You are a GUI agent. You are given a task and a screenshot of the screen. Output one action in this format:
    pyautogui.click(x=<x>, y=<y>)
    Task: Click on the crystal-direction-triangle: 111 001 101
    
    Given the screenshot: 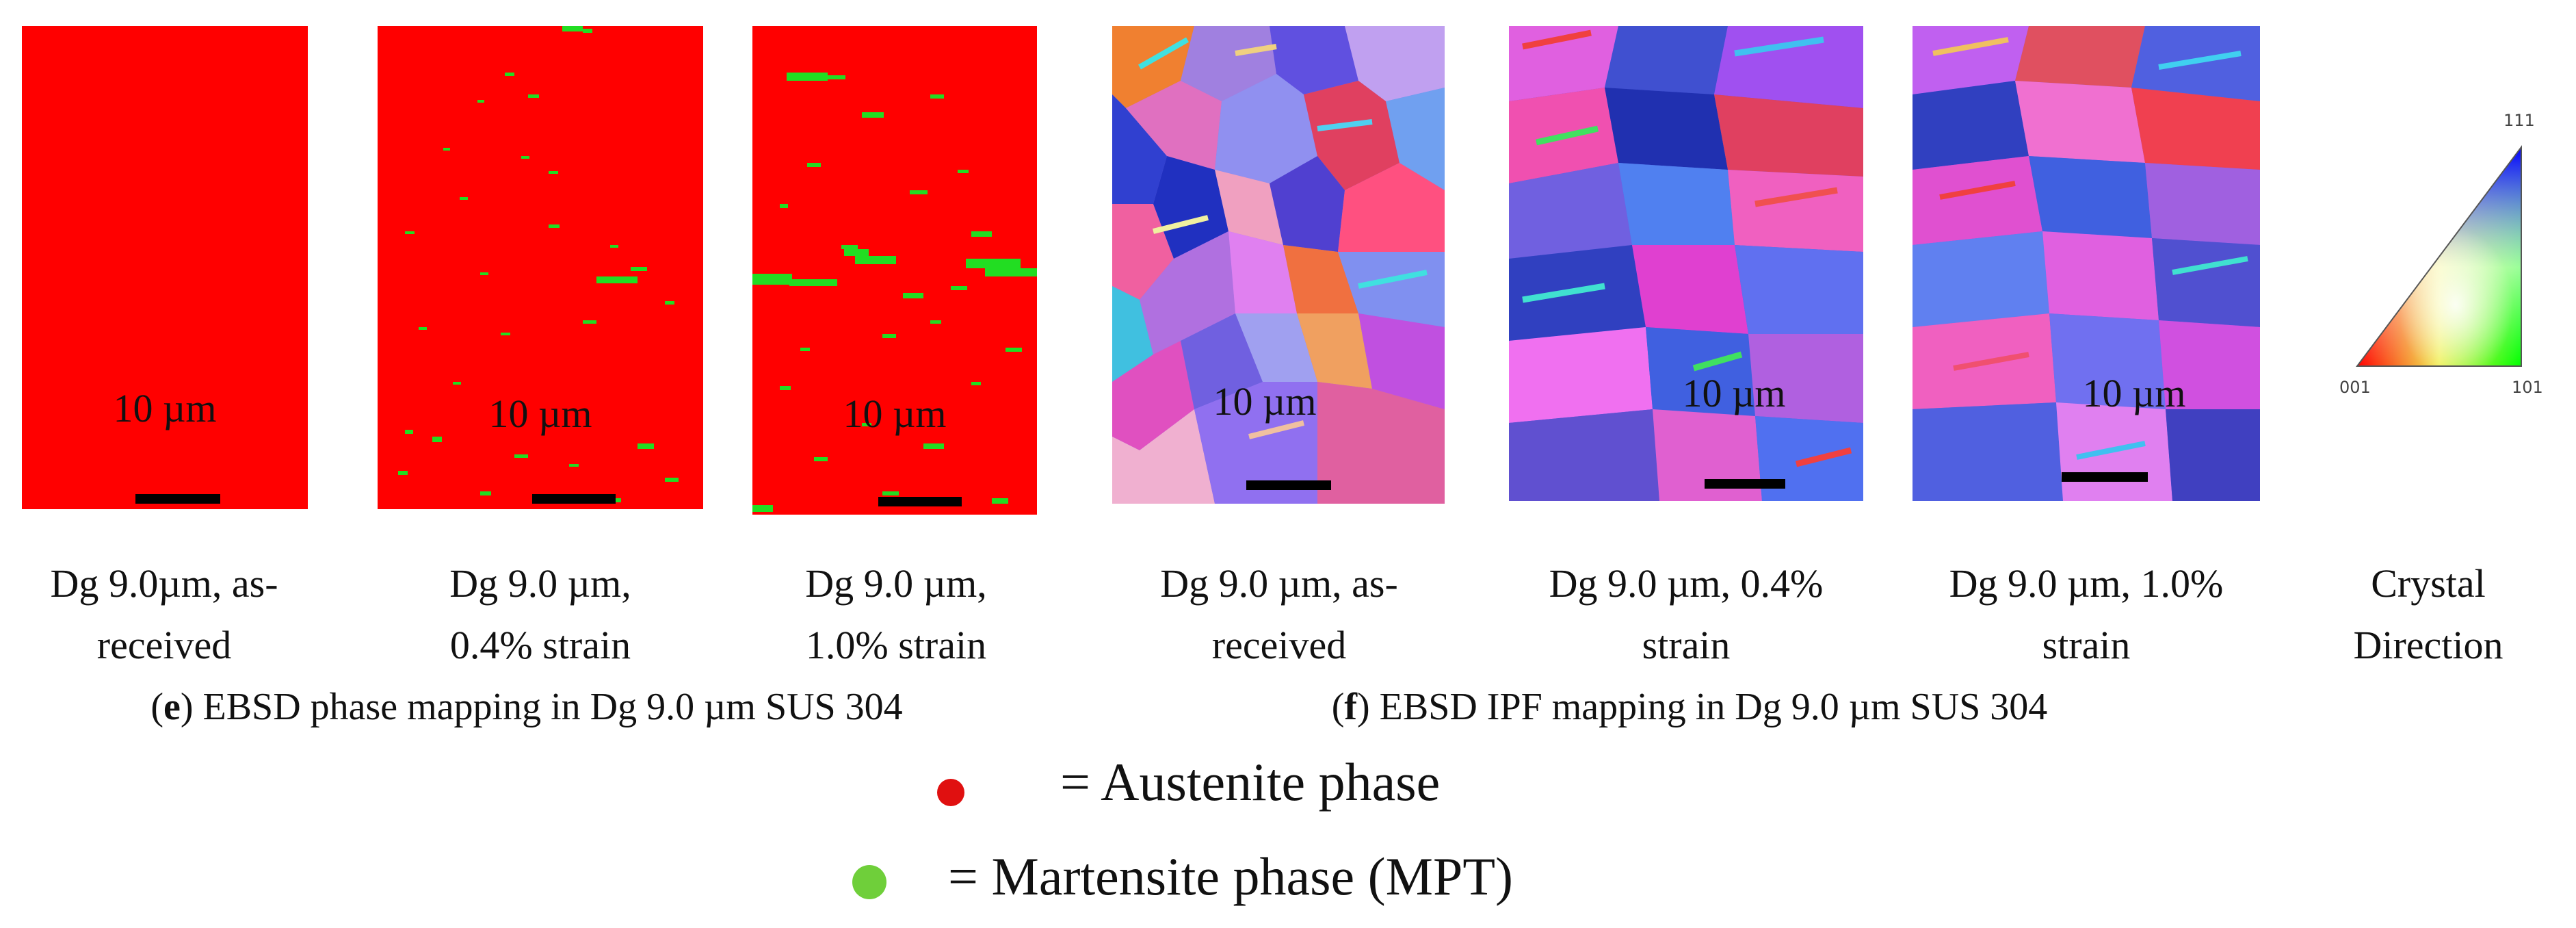 What is the action you would take?
    pyautogui.click(x=2442, y=253)
    